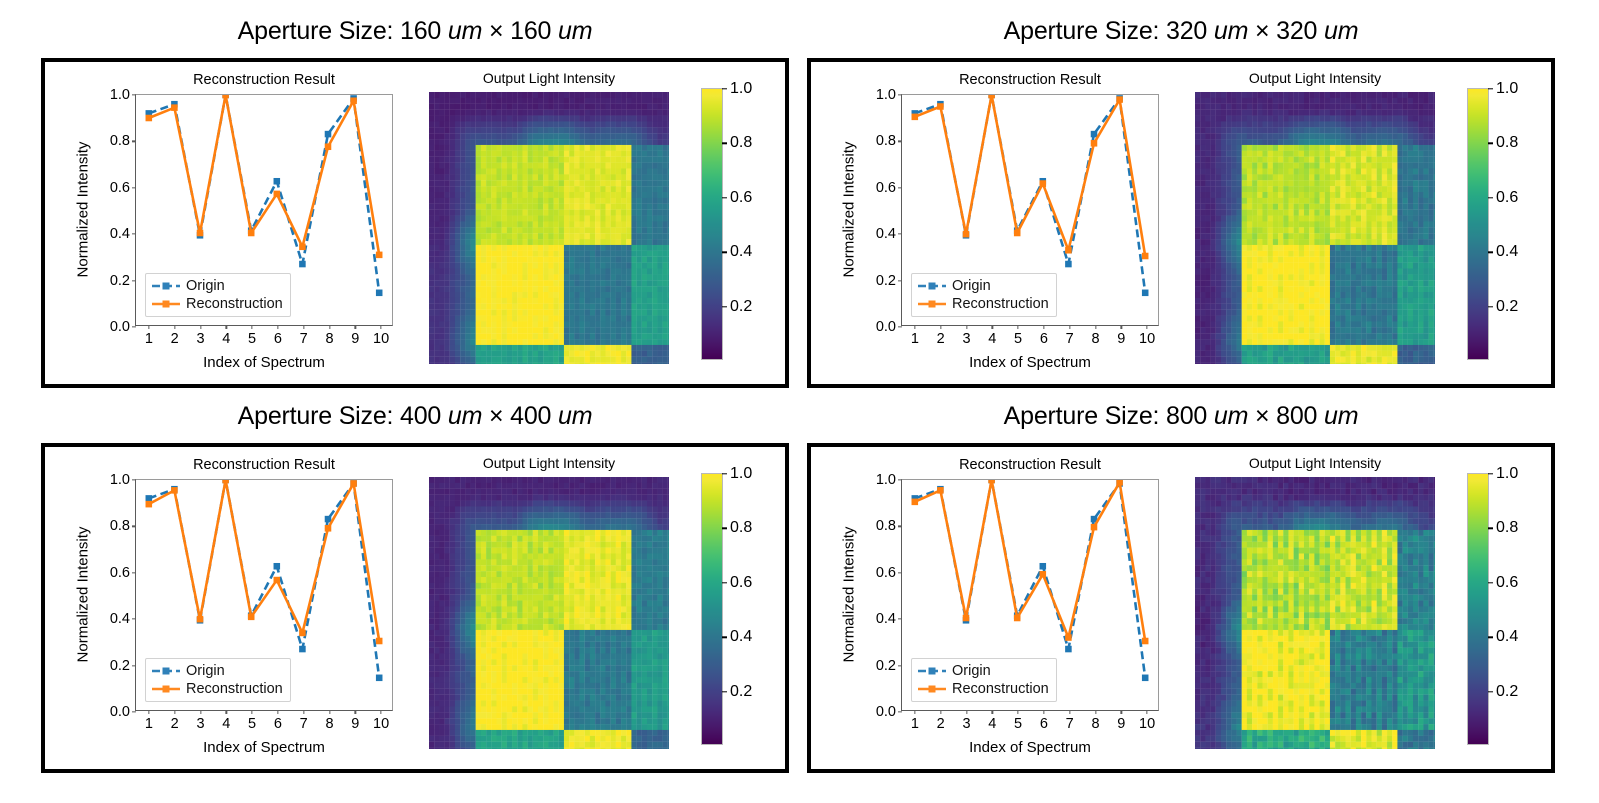 Image resolution: width=1599 pixels, height=803 pixels. Describe the element at coordinates (381, 724) in the screenshot. I see `x-tick-label: 10` at that location.